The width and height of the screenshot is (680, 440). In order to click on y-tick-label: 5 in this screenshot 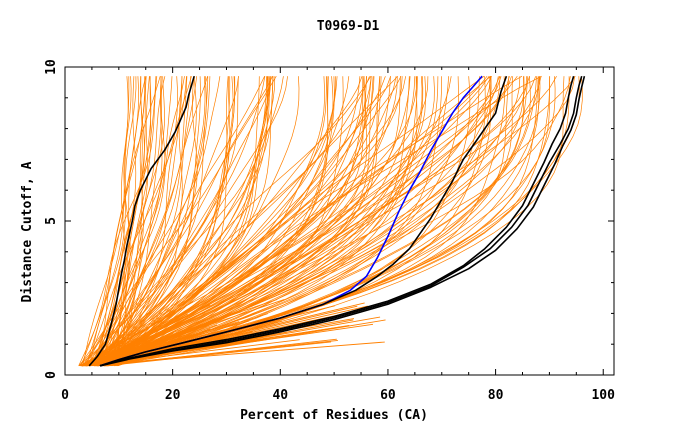, I will do `click(51, 221)`.